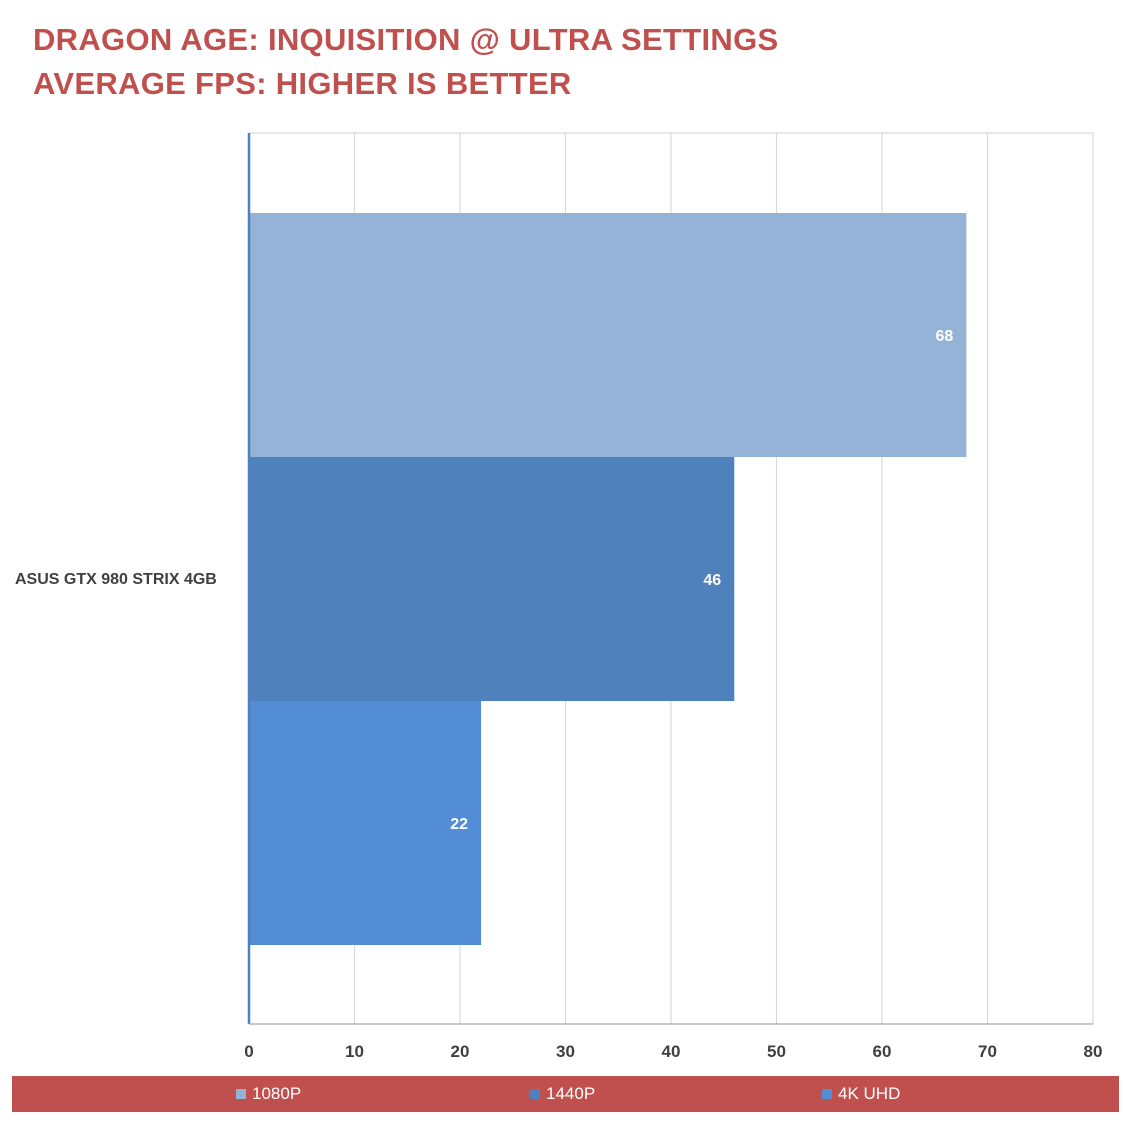  Describe the element at coordinates (571, 1093) in the screenshot. I see `legend-label-1440p: 1440P` at that location.